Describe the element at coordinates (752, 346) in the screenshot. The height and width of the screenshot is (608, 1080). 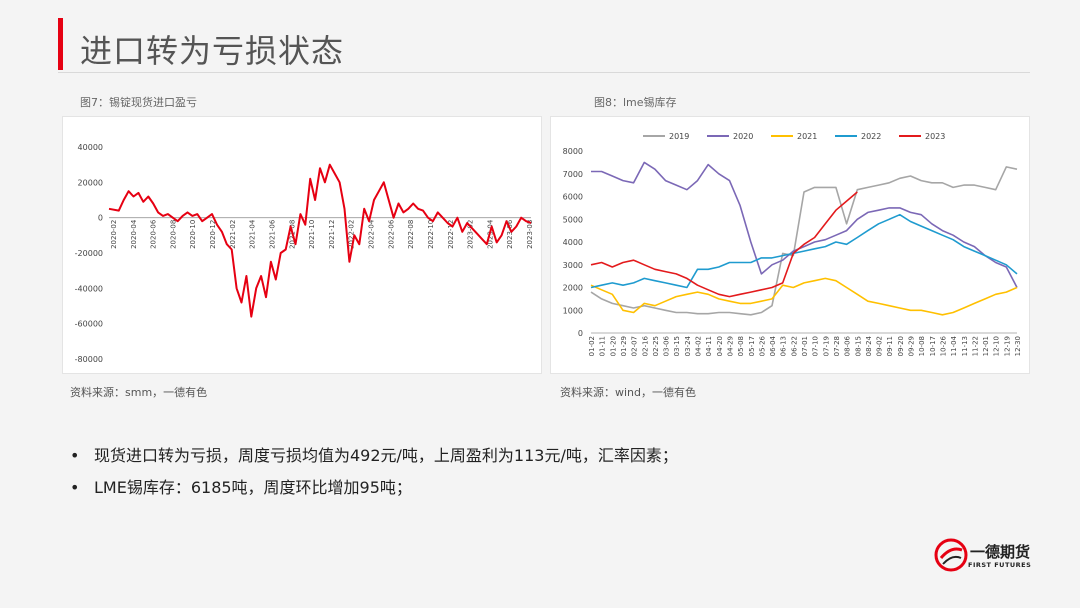
I see `x-tick-label: 05-17` at that location.